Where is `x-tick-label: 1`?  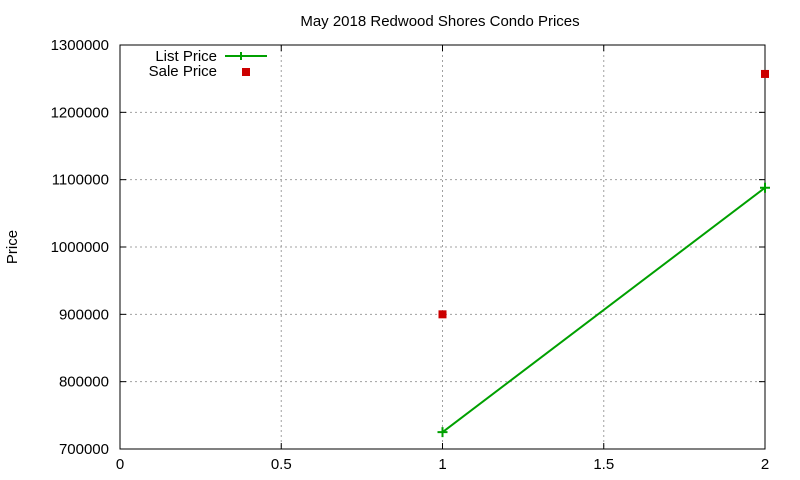
x-tick-label: 1 is located at coordinates (442, 464).